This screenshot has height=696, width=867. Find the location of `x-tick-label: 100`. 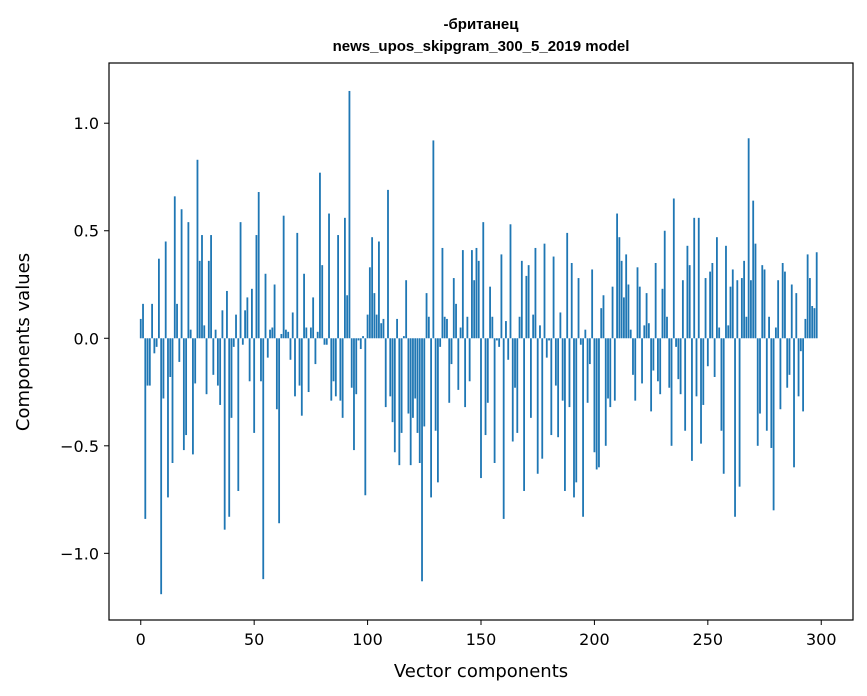

x-tick-label: 100 is located at coordinates (367, 639).